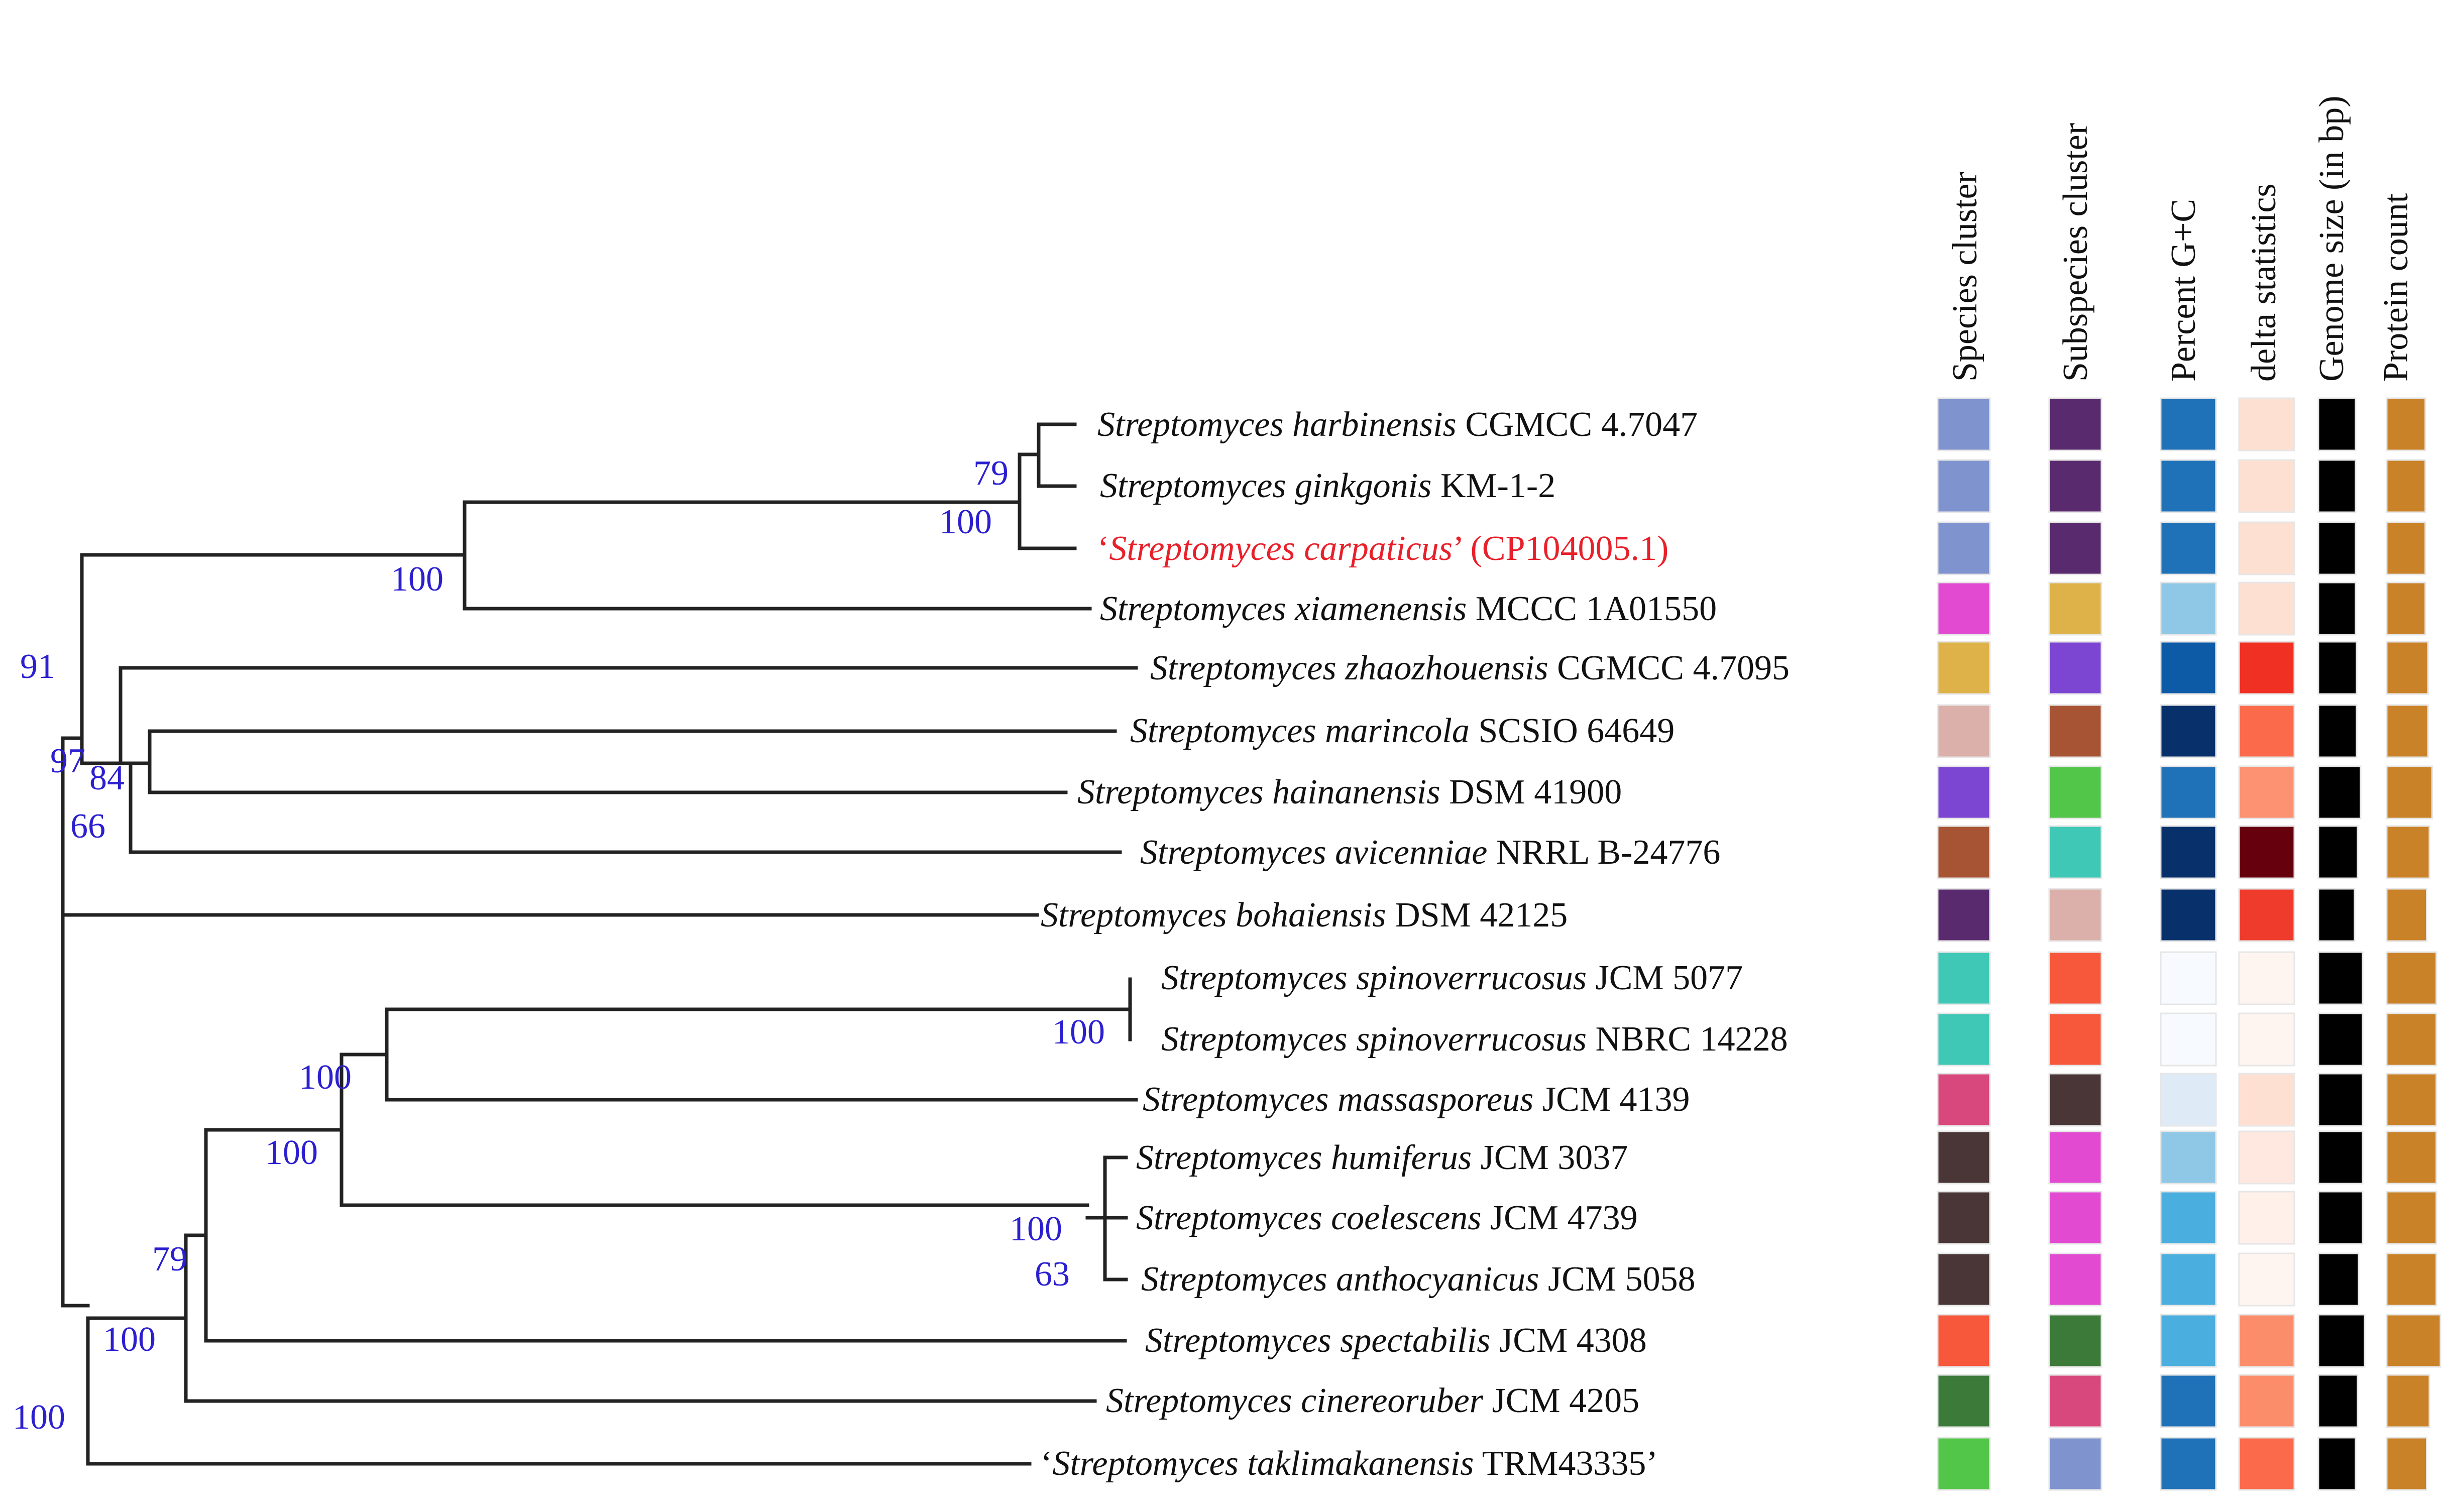 This screenshot has width=2451, height=1512. What do you see at coordinates (2183, 291) in the screenshot?
I see `header-percent-gc: Percent G+C` at bounding box center [2183, 291].